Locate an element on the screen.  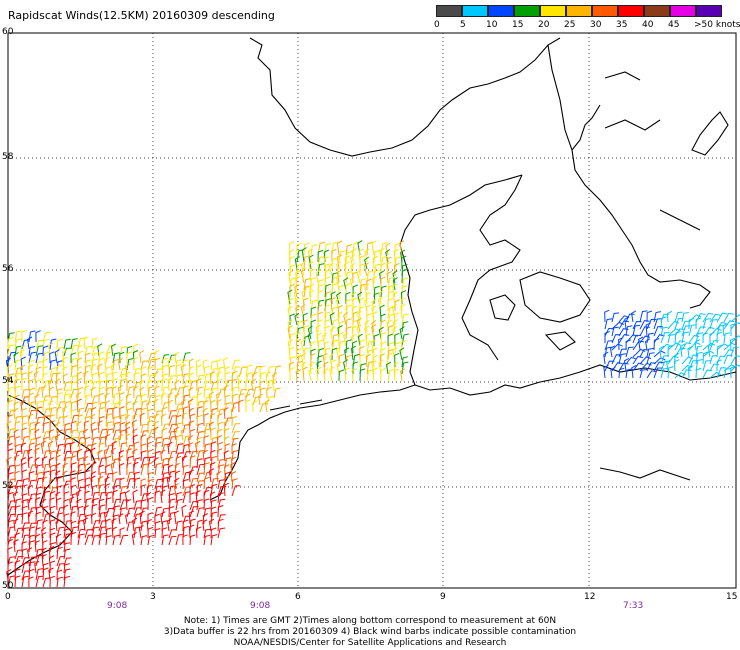
colorbar-label: 40 is located at coordinates (648, 25).